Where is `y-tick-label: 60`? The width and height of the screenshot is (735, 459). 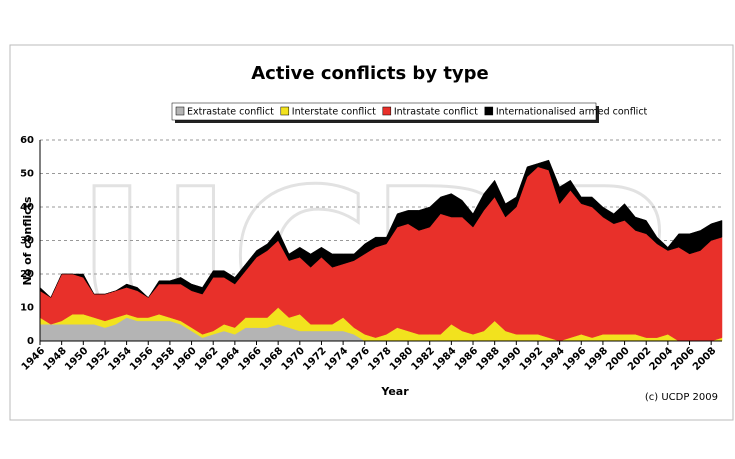 y-tick-label: 60 is located at coordinates (27, 140).